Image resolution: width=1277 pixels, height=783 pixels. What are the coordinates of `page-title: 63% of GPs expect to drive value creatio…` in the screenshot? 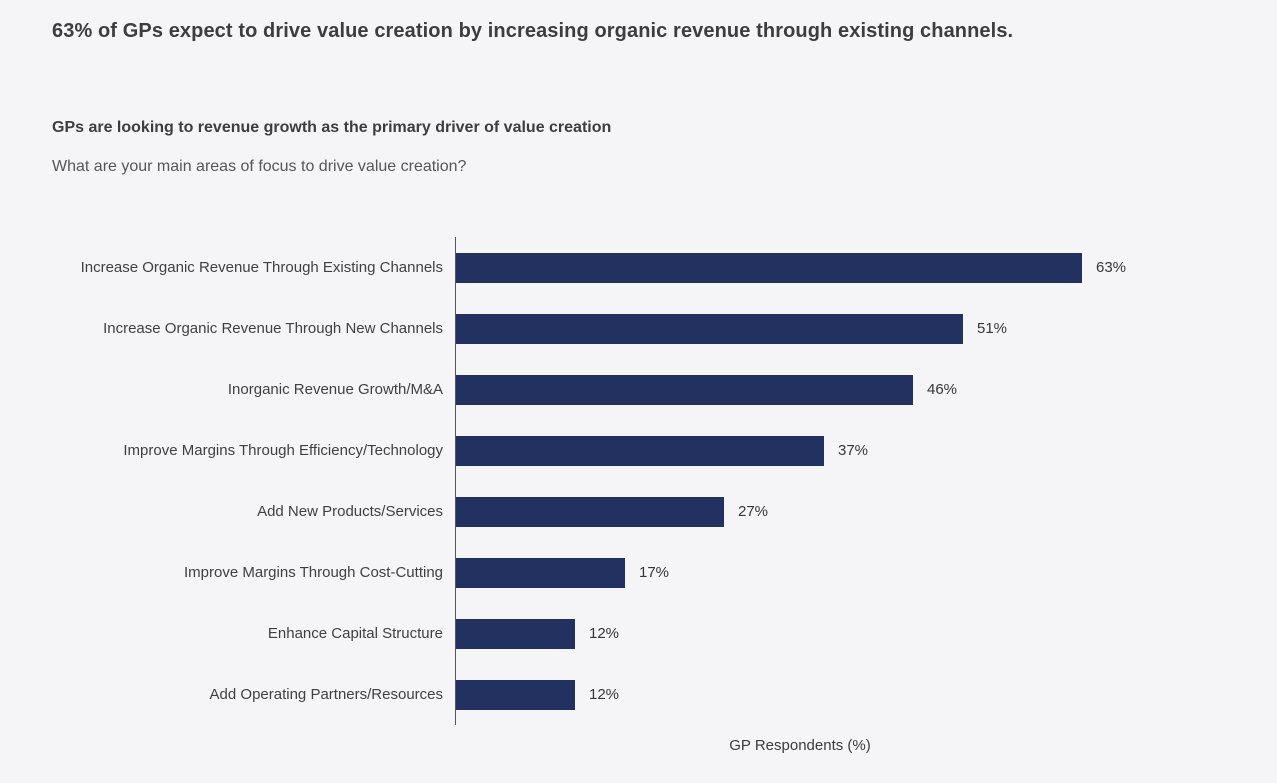 It's located at (533, 31).